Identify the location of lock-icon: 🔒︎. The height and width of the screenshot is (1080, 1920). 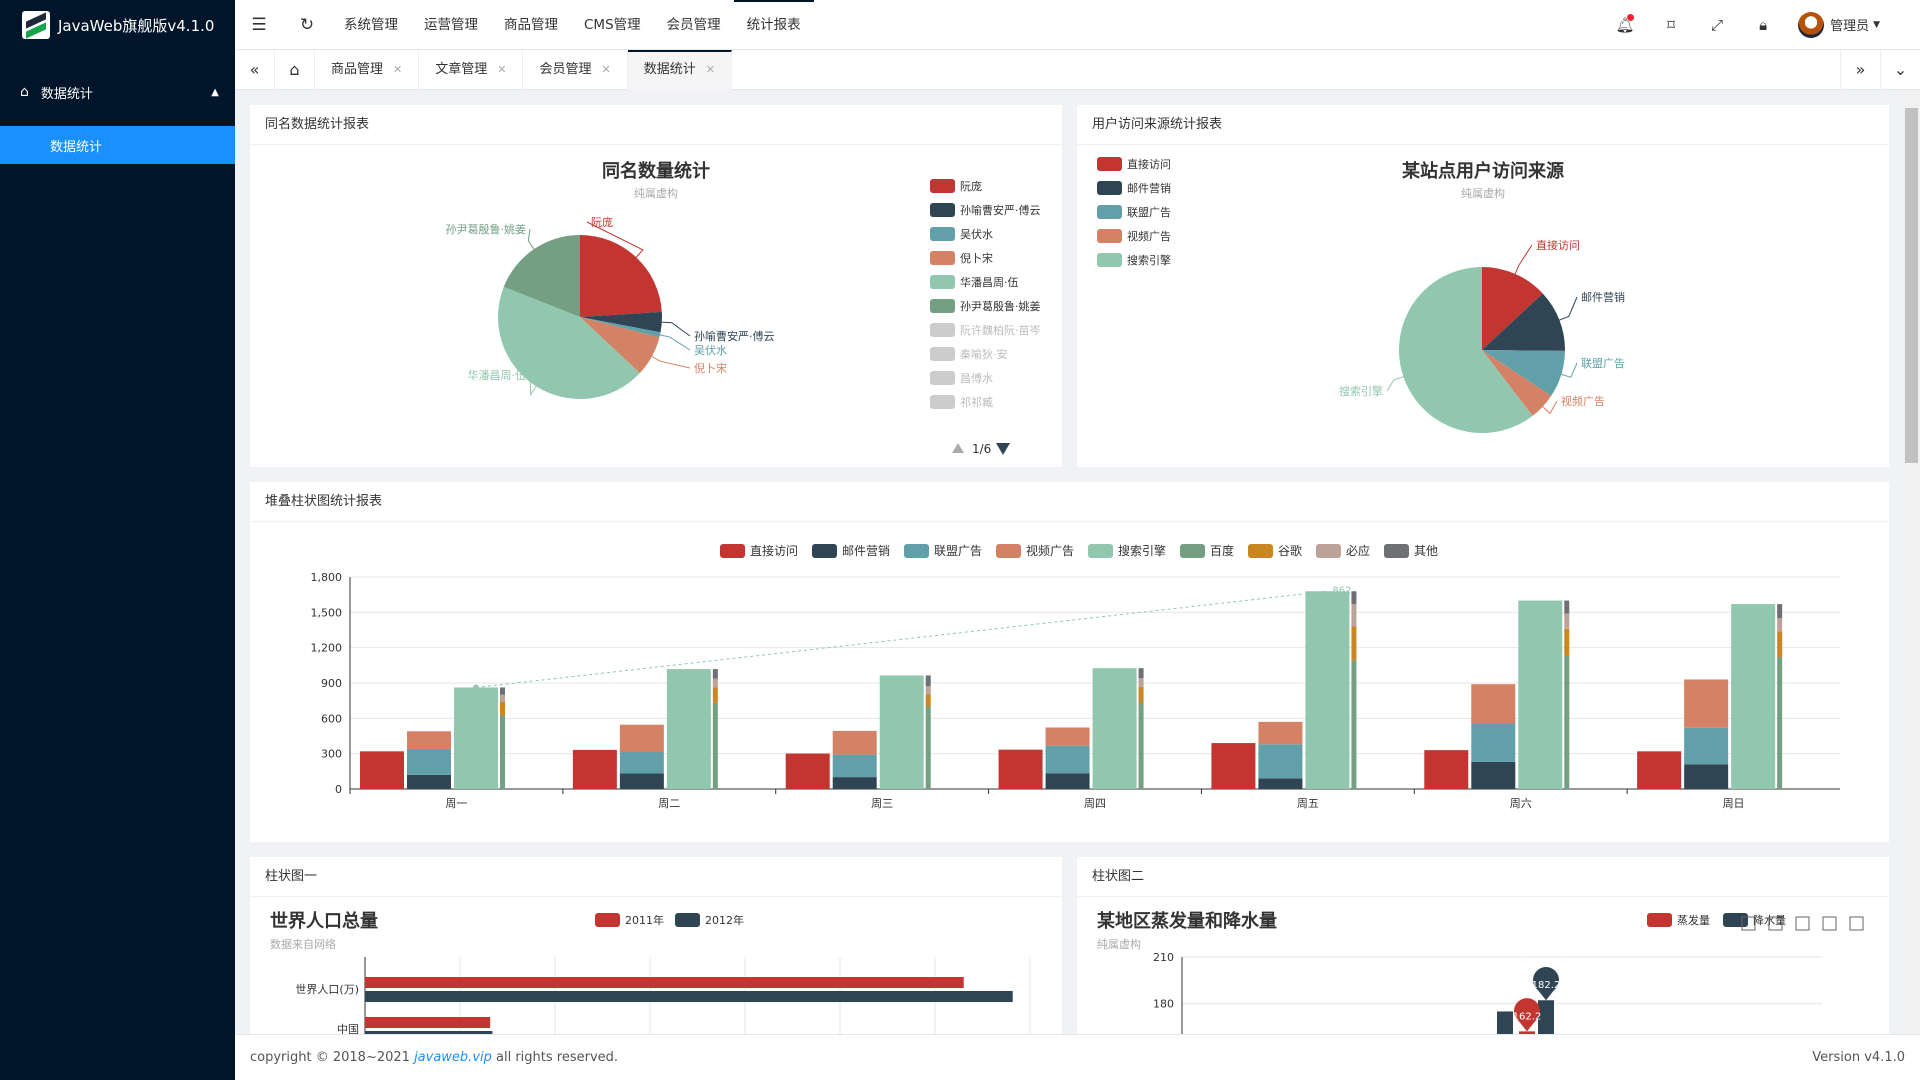
(1763, 24).